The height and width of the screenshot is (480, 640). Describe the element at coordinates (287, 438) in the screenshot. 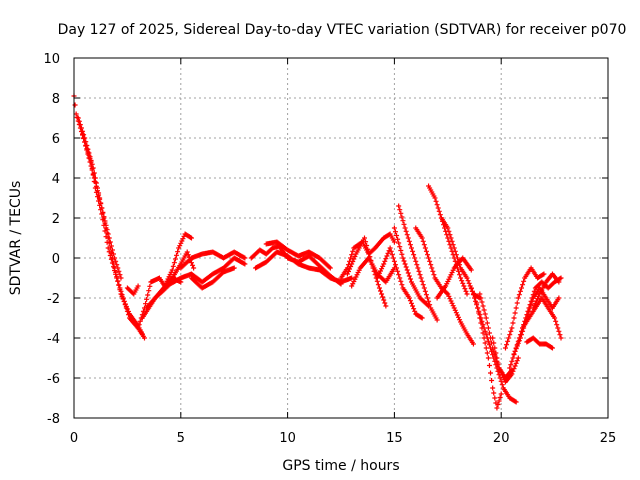

I see `x-tick-label: 10` at that location.